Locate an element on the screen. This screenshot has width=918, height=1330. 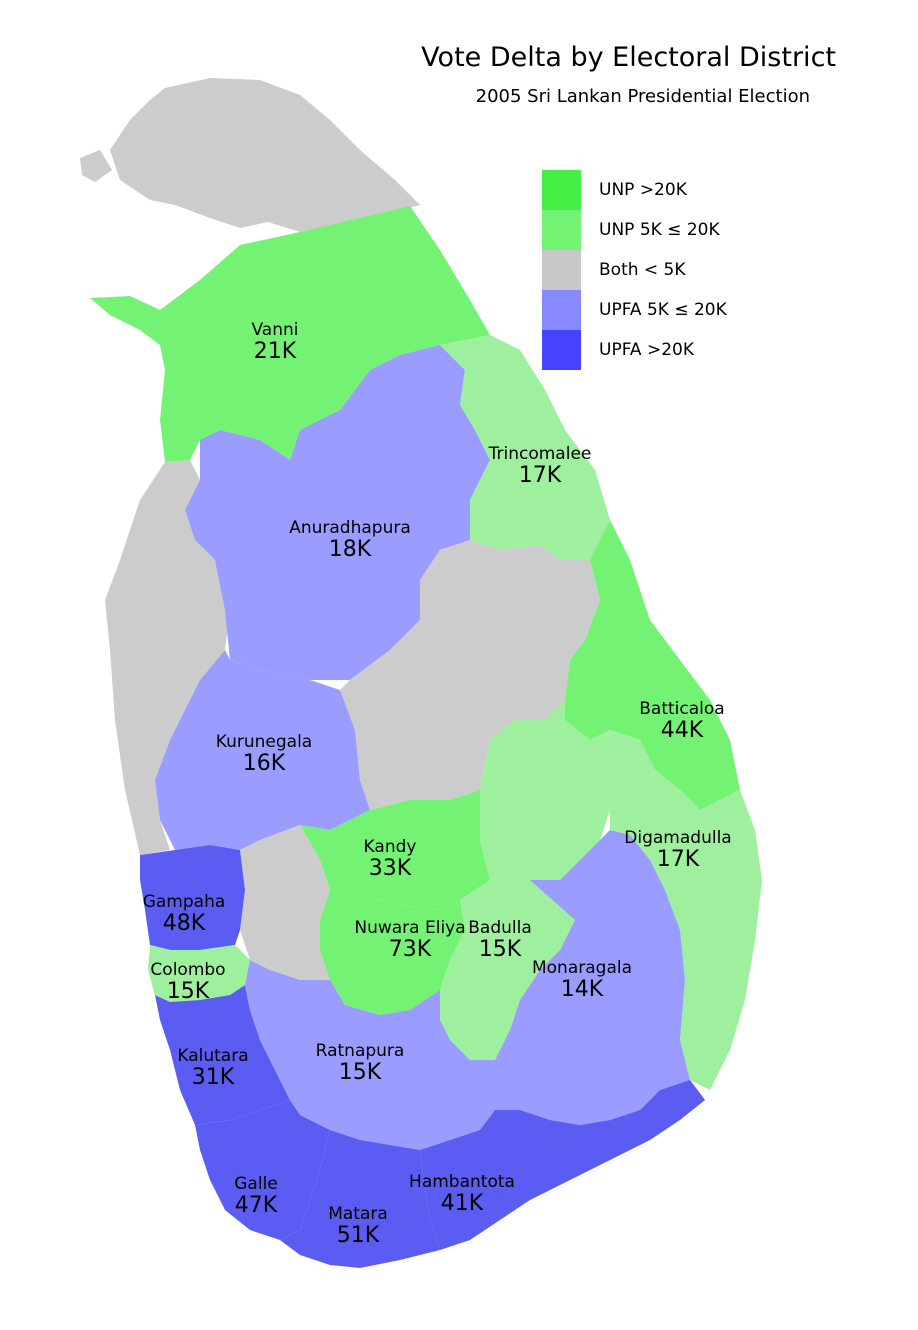
district-label-matara: Matara 51K is located at coordinates (358, 1226).